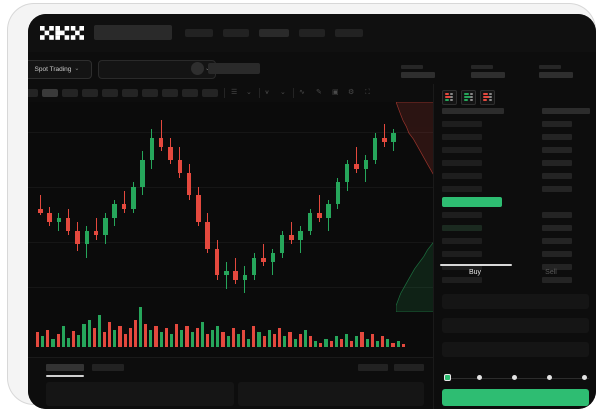 The width and height of the screenshot is (603, 409). Describe the element at coordinates (475, 272) in the screenshot. I see `tab-buy: Buy` at that location.